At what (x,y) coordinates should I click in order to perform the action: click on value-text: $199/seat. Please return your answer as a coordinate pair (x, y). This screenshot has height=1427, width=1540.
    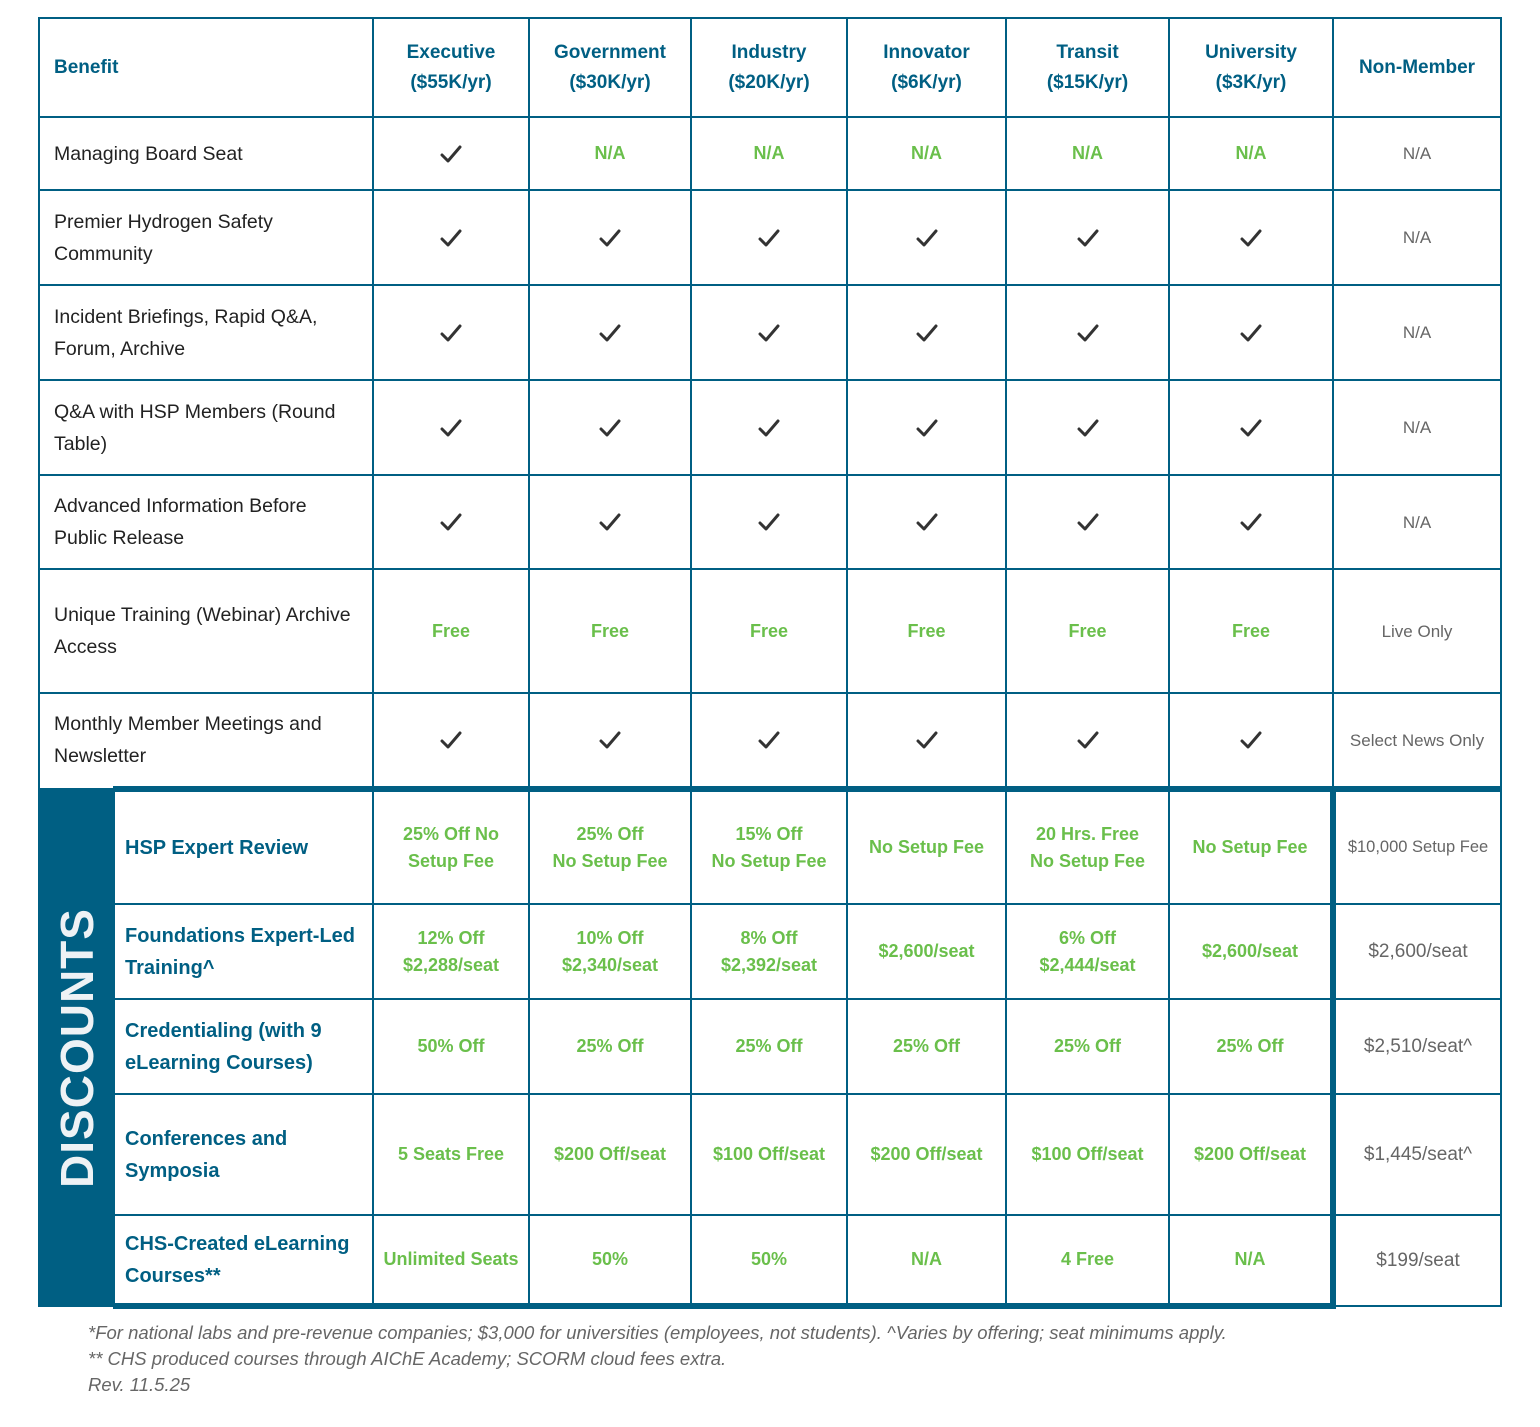
    Looking at the image, I should click on (1418, 1260).